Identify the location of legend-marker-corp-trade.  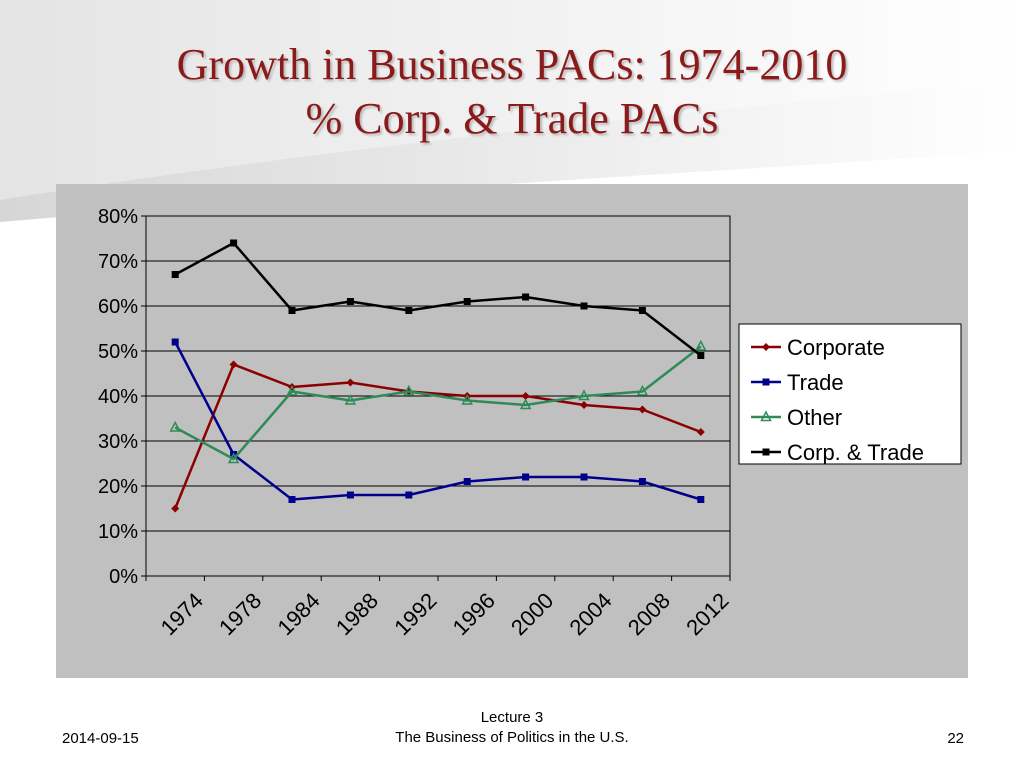
(766, 452).